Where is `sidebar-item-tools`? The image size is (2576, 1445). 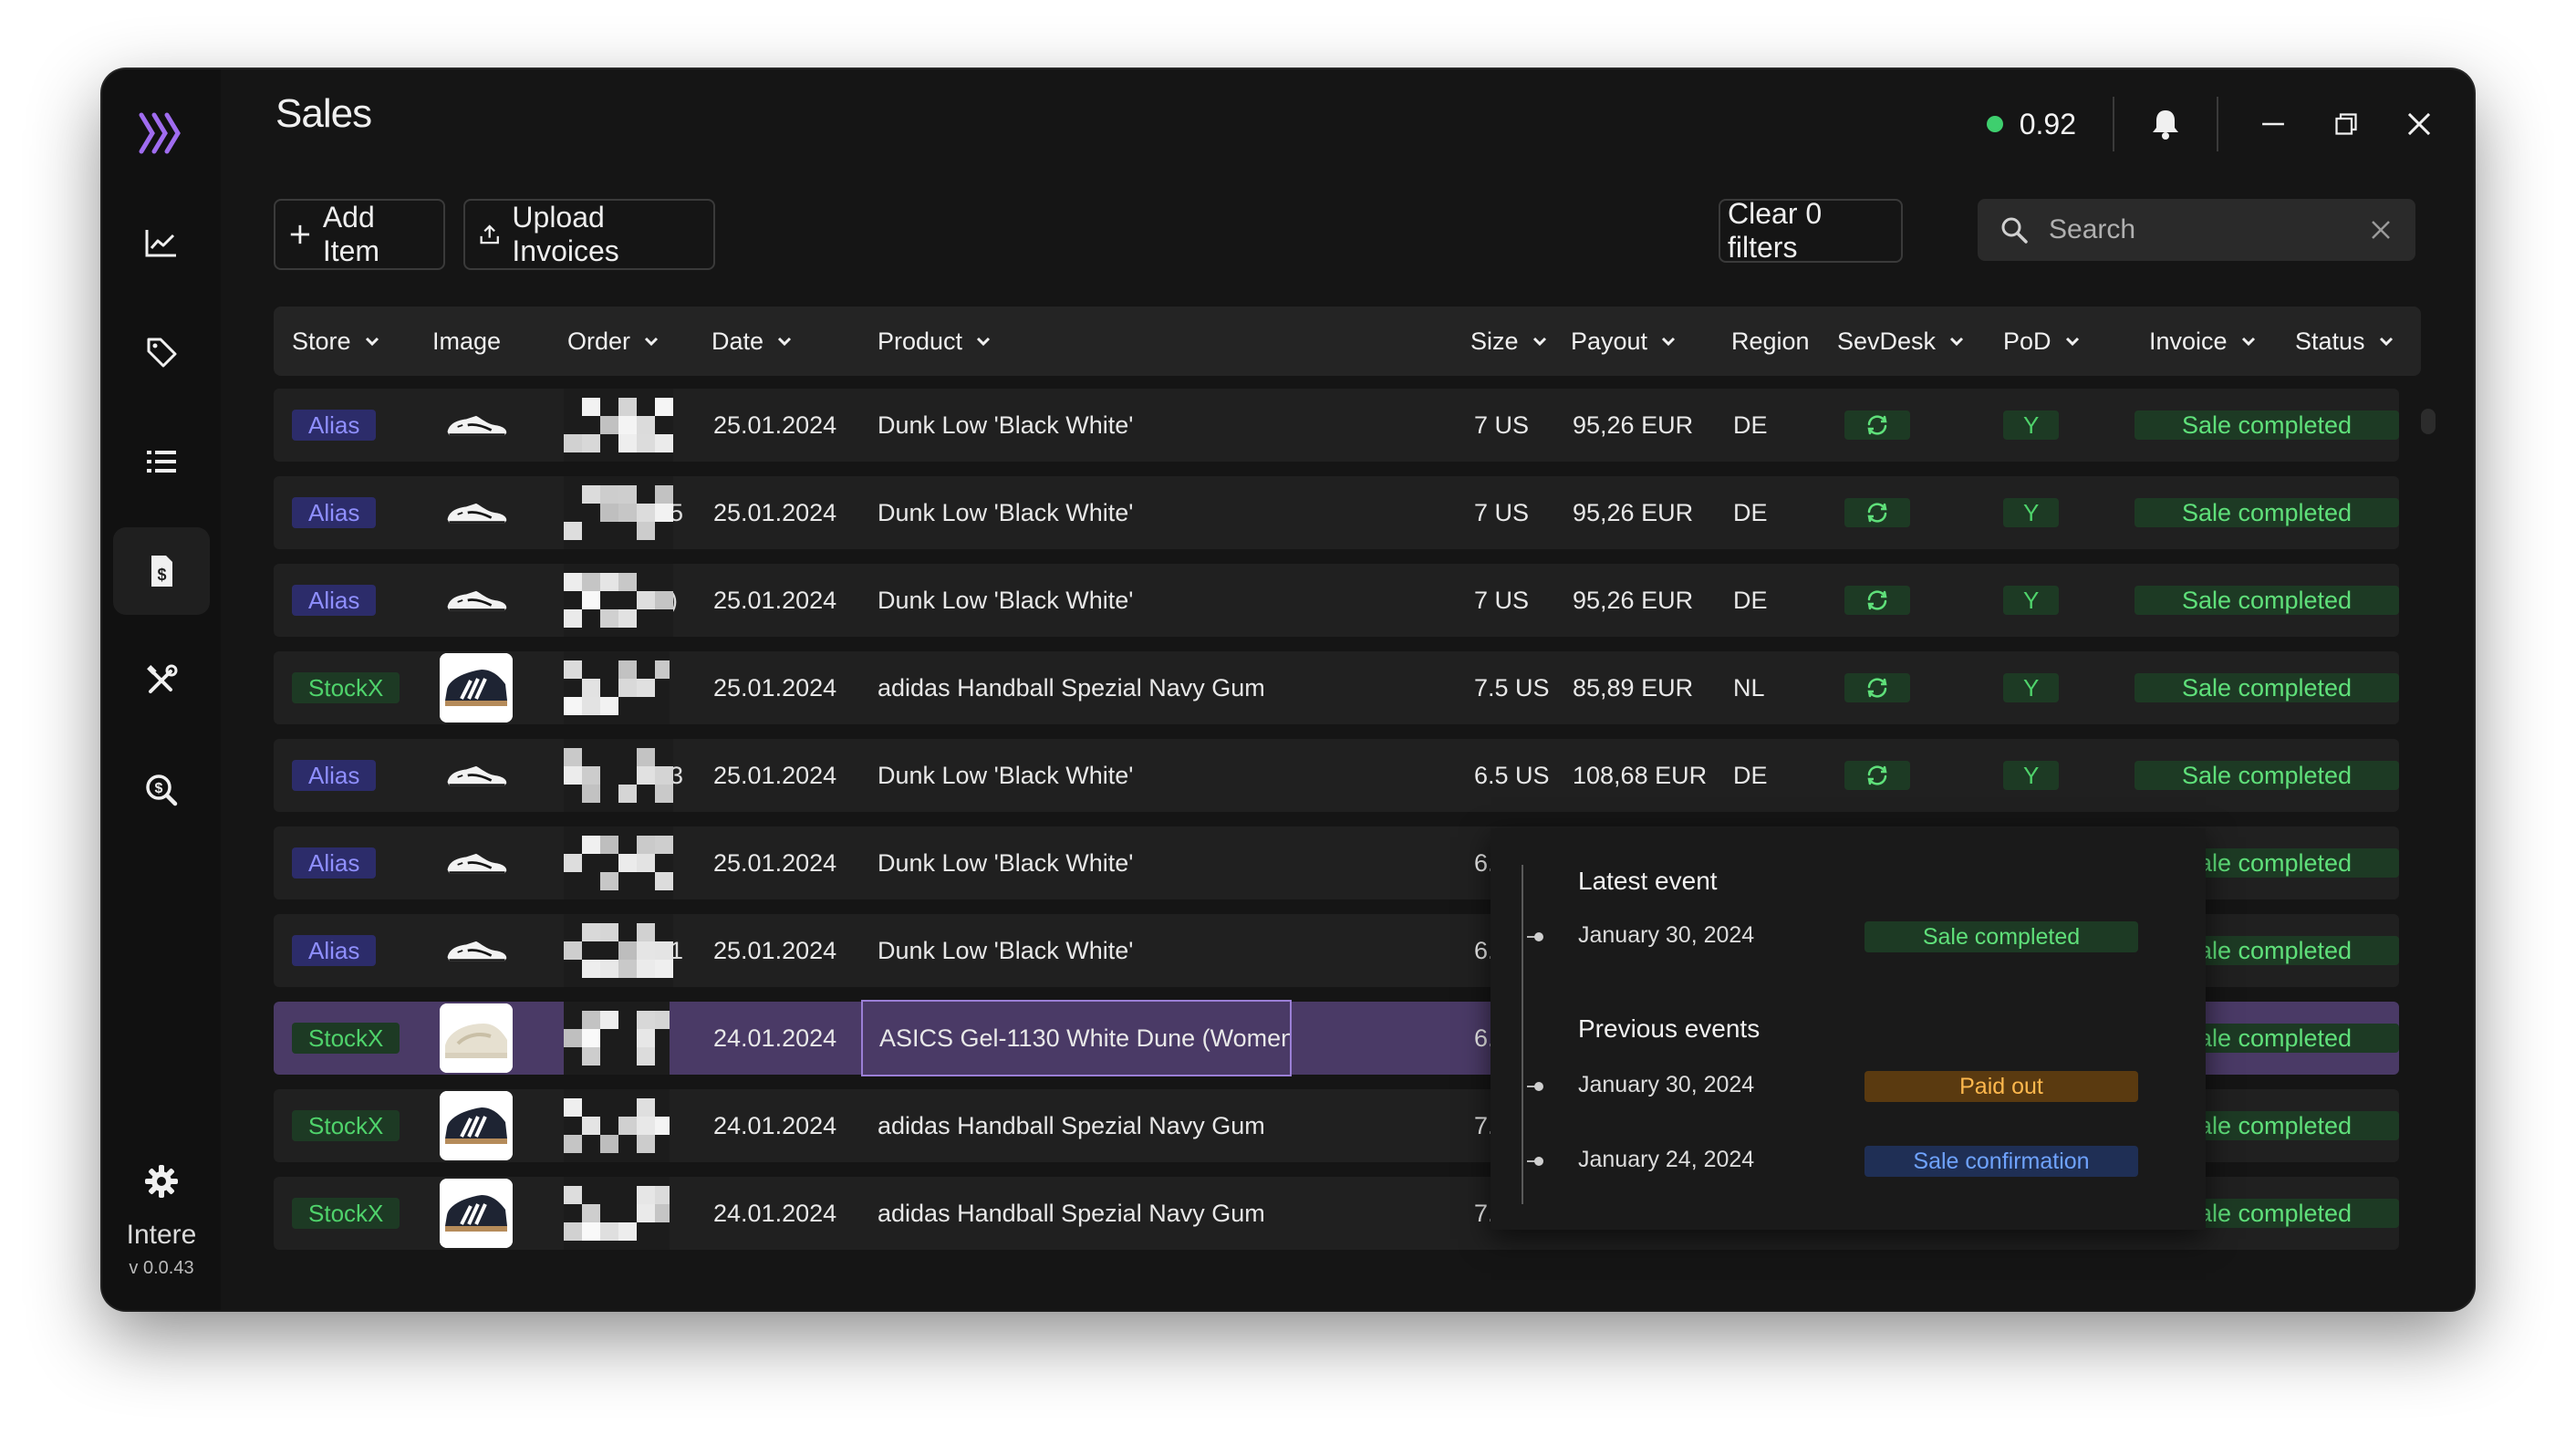 sidebar-item-tools is located at coordinates (161, 680).